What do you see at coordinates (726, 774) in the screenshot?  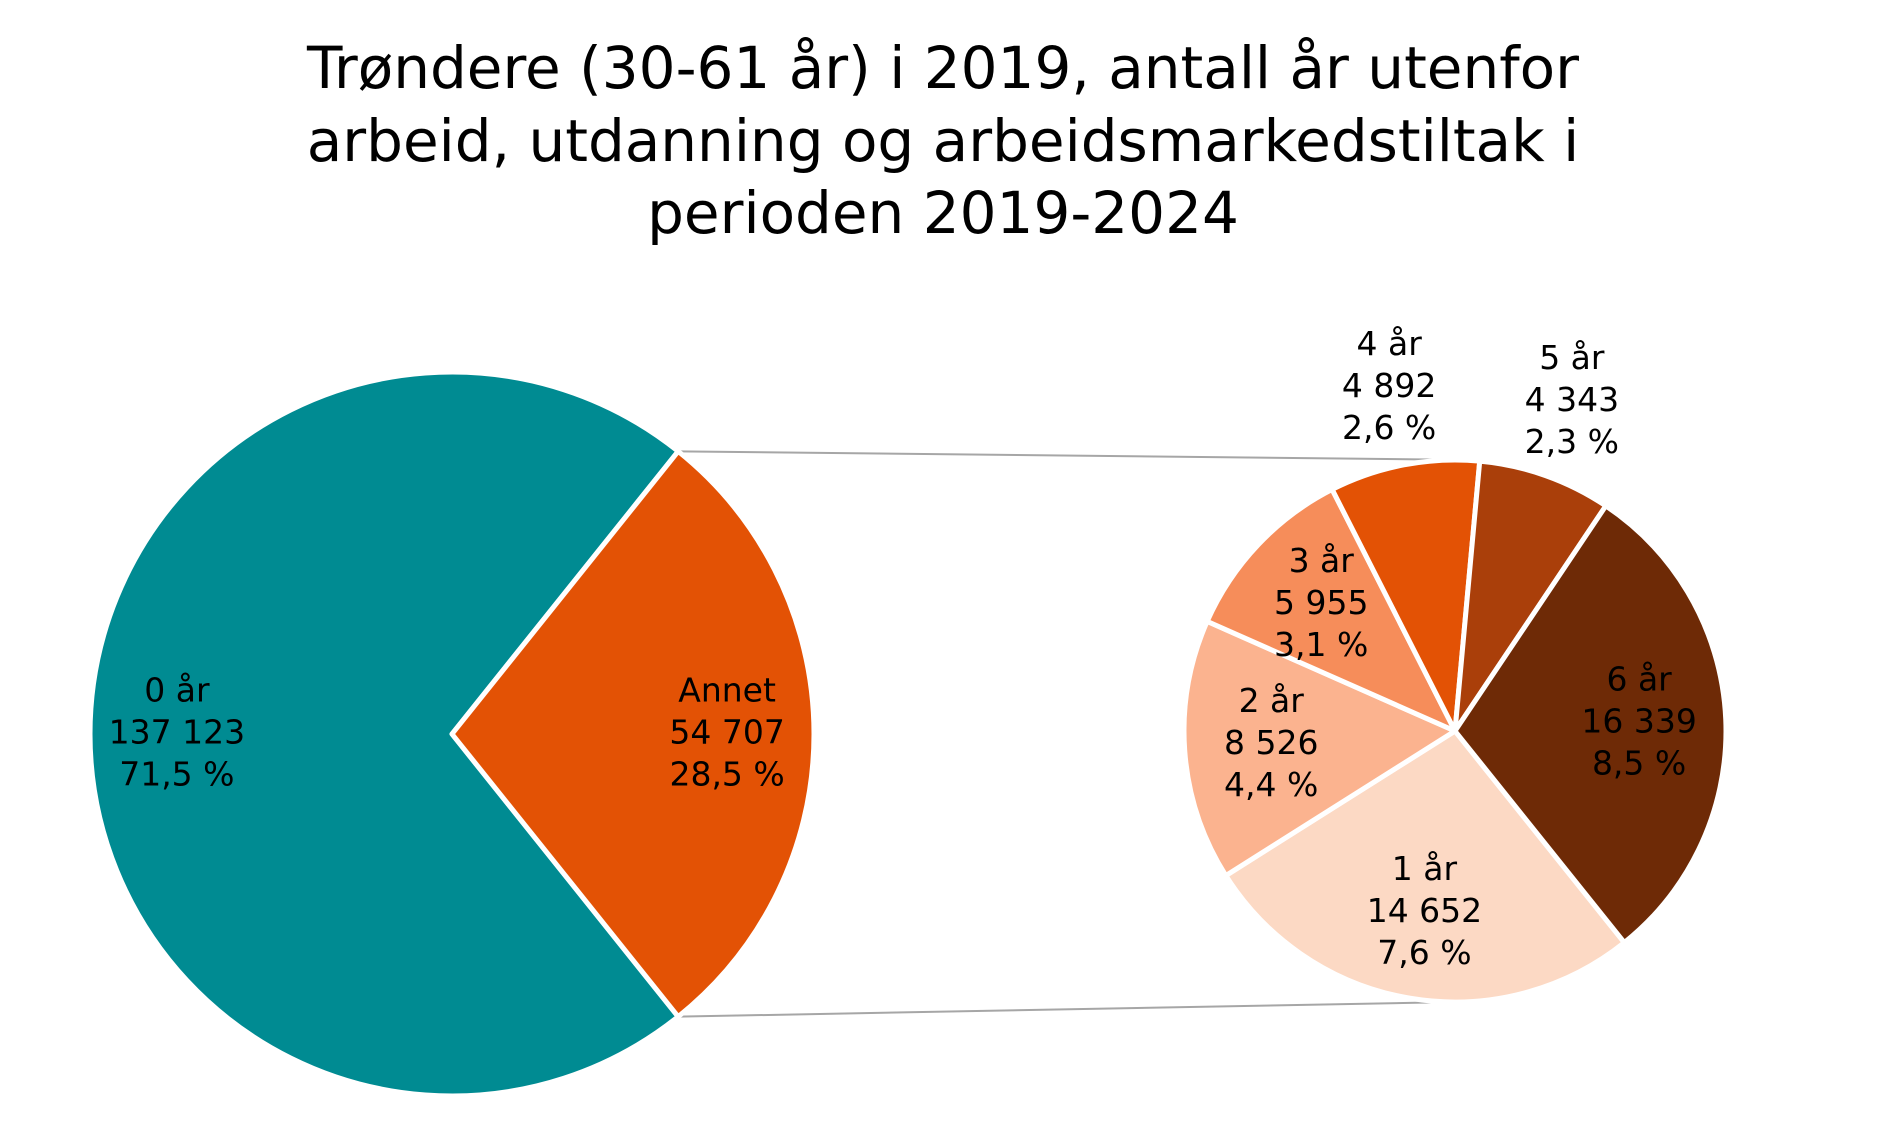 I see `data-label: 28,5 %` at bounding box center [726, 774].